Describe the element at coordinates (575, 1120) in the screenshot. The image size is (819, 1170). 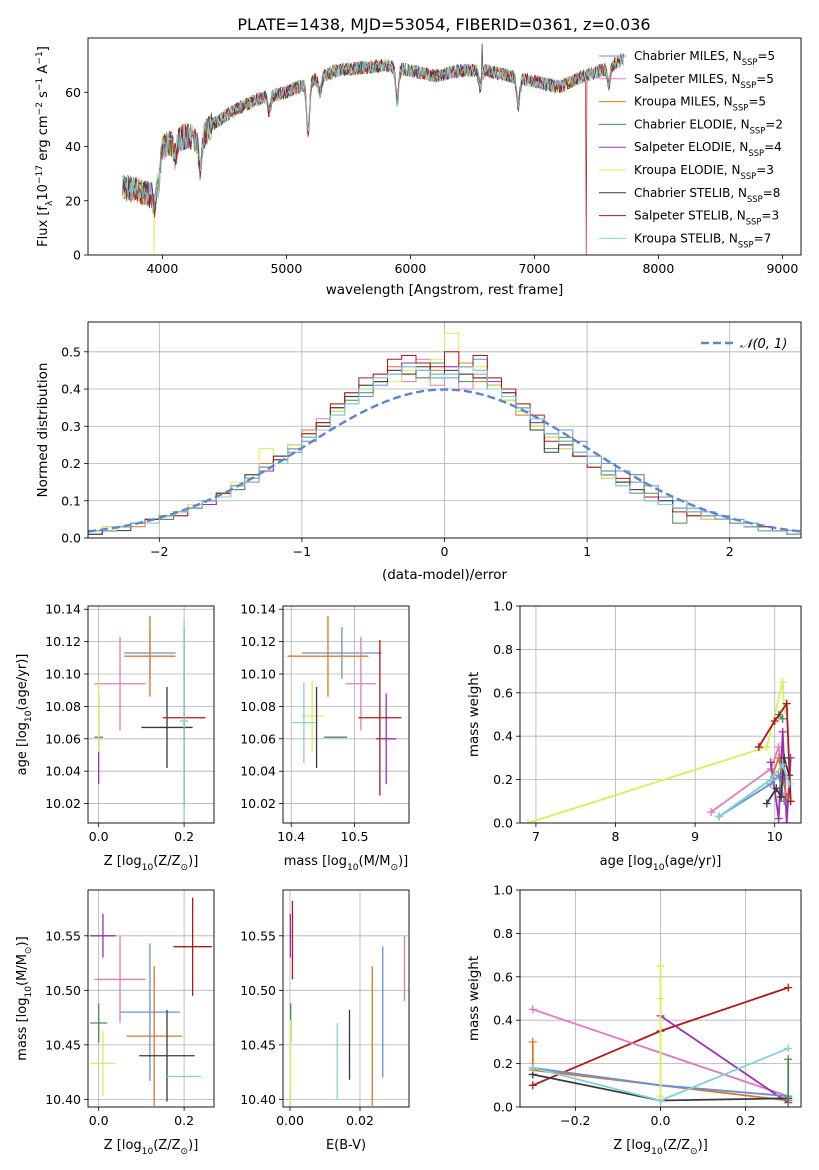
I see `x-tick-label: −0.2` at that location.